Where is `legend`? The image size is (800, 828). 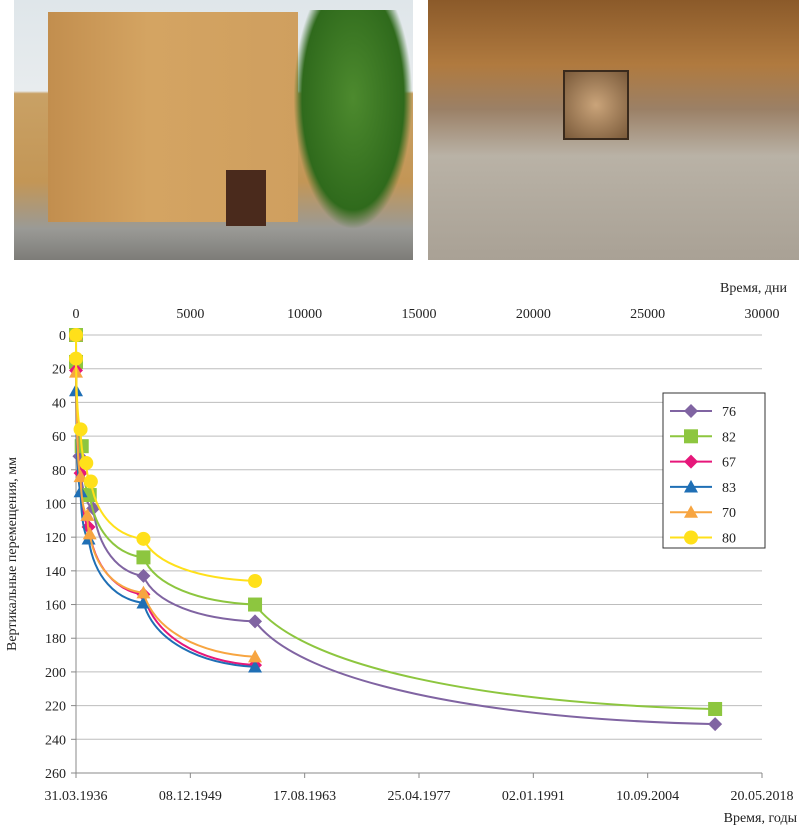 legend is located at coordinates (714, 470).